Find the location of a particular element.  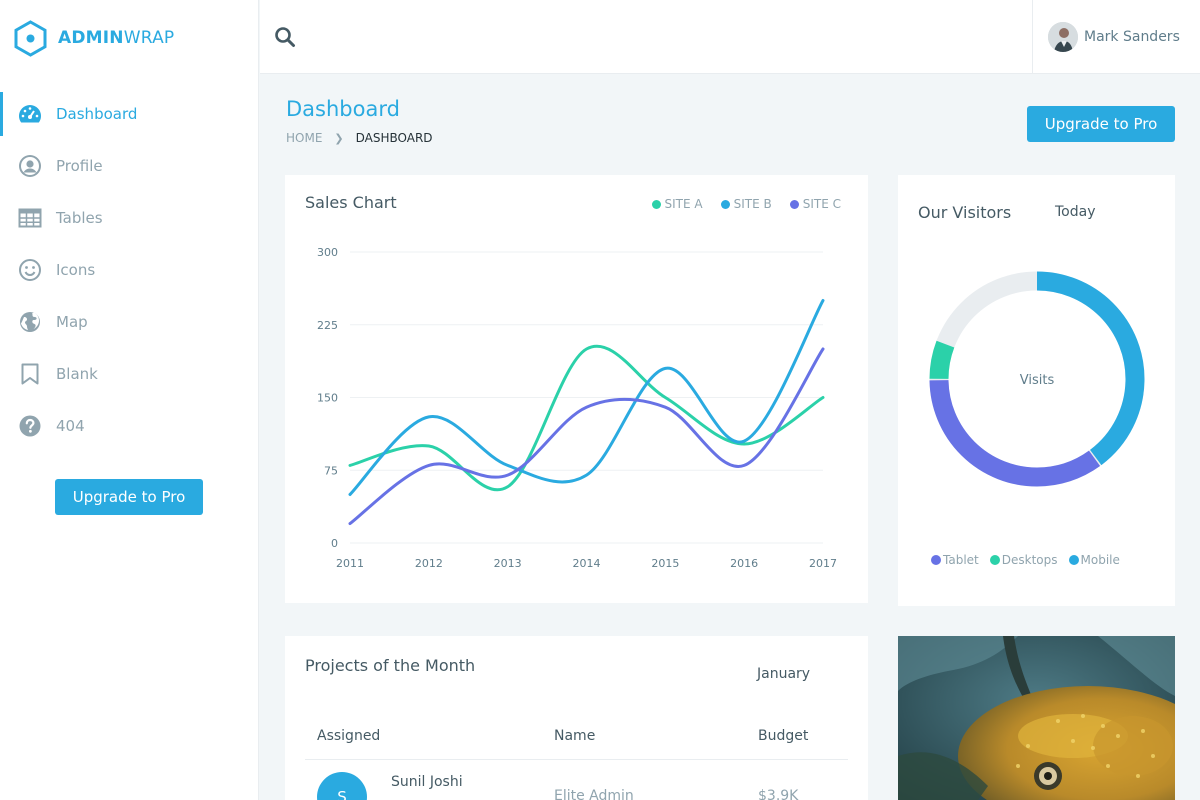

topbar: Mark Sanders is located at coordinates (730, 37).